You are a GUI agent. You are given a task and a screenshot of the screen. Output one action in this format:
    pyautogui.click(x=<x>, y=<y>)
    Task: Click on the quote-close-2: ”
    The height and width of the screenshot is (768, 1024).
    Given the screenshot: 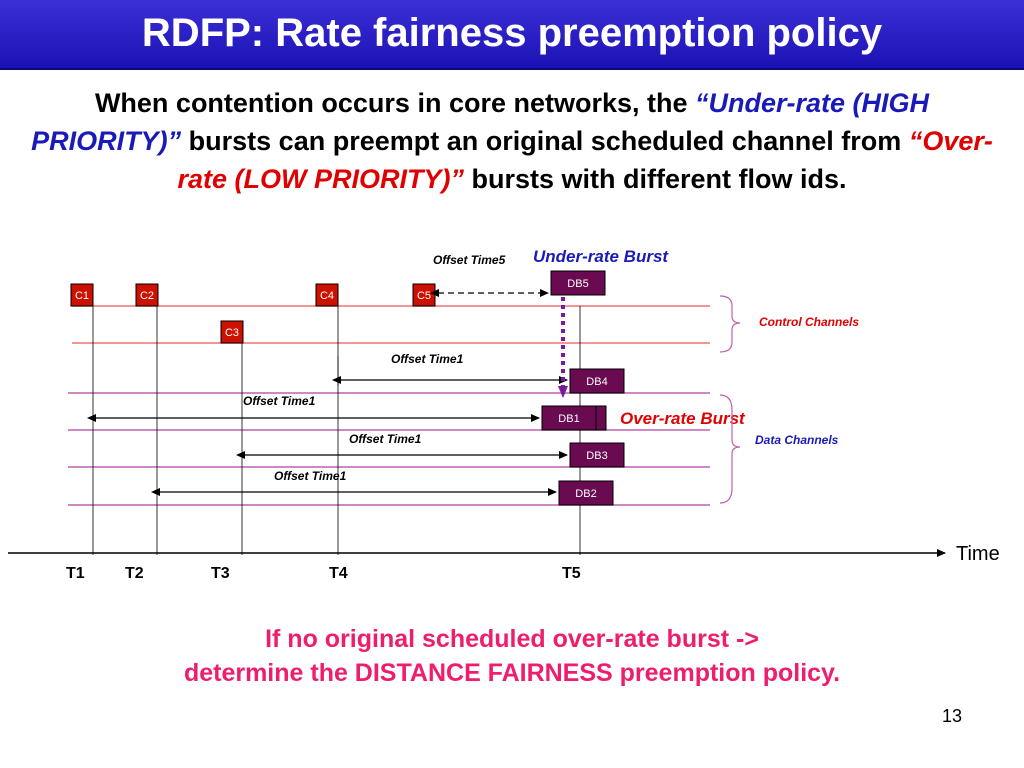 What is the action you would take?
    pyautogui.click(x=457, y=179)
    